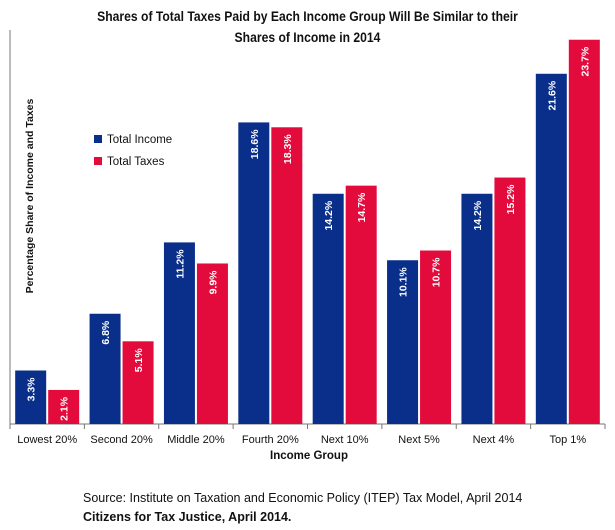  Describe the element at coordinates (98, 161) in the screenshot. I see `legend-swatch-total-taxes` at that location.